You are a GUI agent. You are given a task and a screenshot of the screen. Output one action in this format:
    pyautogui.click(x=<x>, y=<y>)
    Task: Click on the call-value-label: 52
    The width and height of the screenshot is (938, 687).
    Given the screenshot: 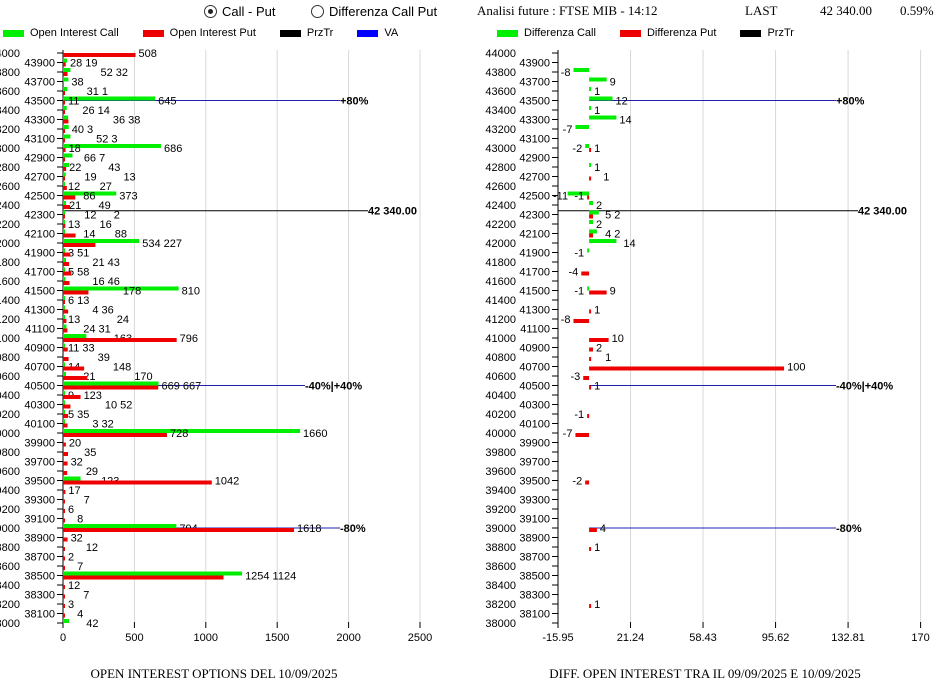 What is the action you would take?
    pyautogui.click(x=102, y=140)
    